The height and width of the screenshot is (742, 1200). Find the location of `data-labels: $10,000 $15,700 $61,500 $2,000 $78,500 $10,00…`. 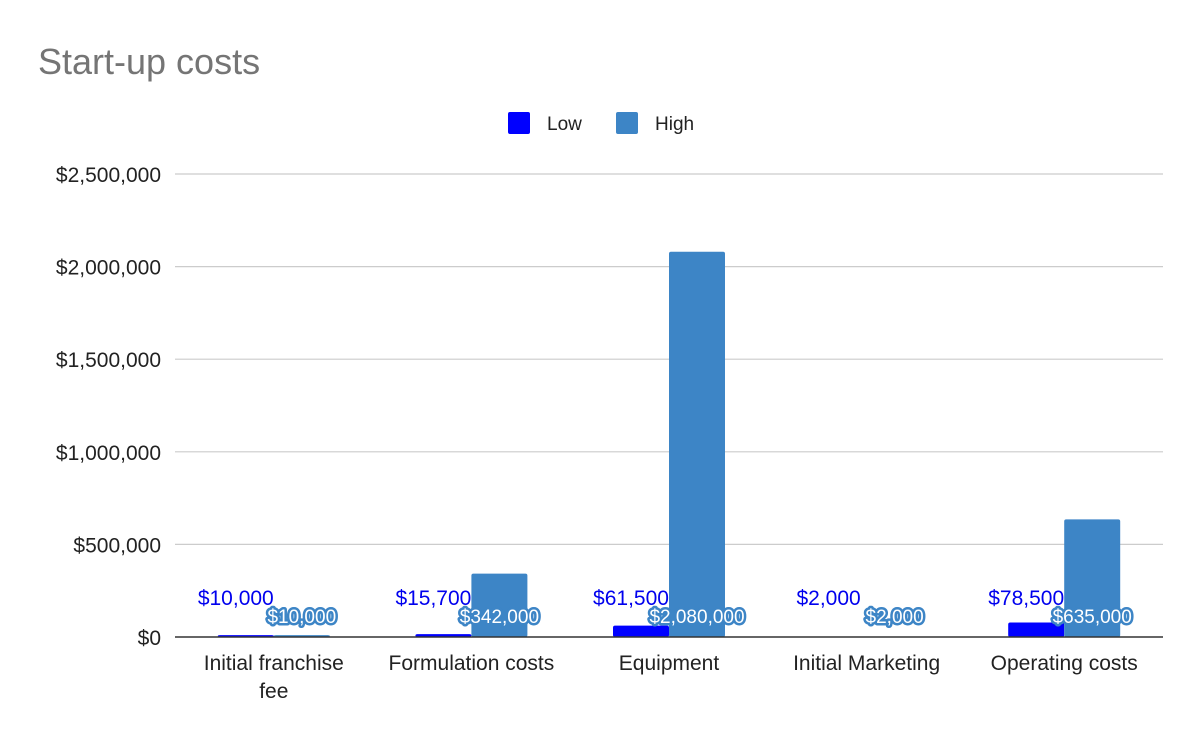

data-labels: $10,000 $15,700 $61,500 $2,000 $78,500 $10,00… is located at coordinates (666, 609).